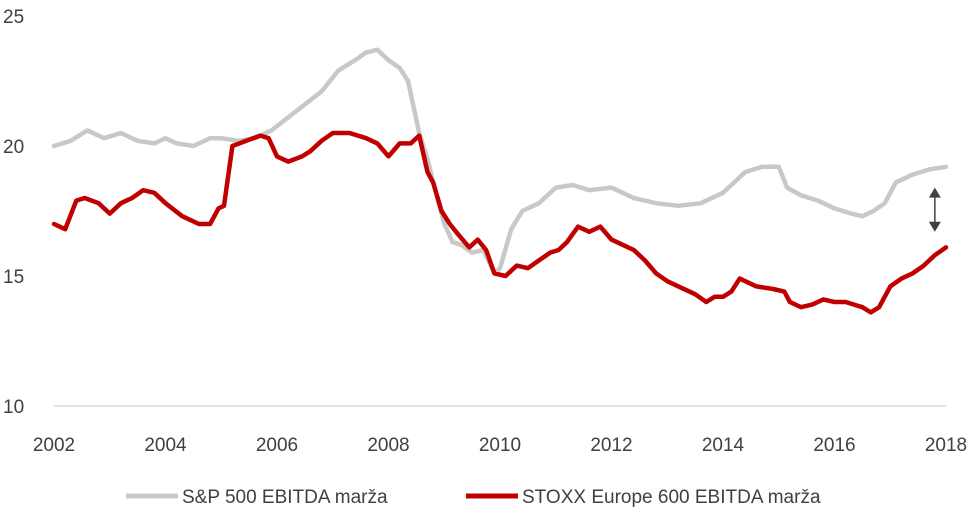 This screenshot has height=512, width=971. Describe the element at coordinates (54, 445) in the screenshot. I see `x-tick-label: 2002` at that location.